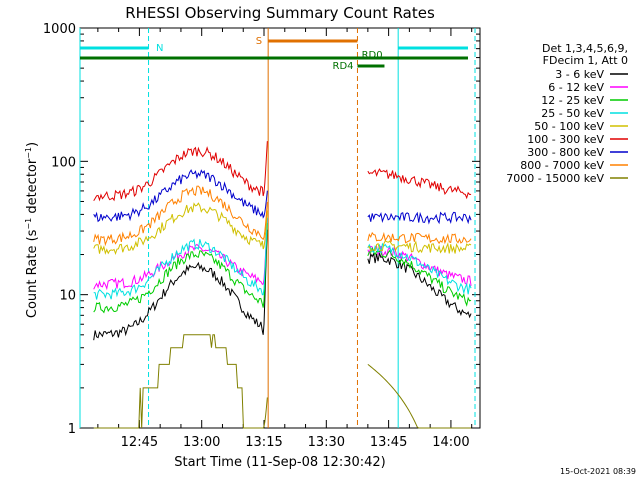 Image resolution: width=640 pixels, height=480 pixels. Describe the element at coordinates (72, 429) in the screenshot. I see `y-tick-label: 1` at that location.